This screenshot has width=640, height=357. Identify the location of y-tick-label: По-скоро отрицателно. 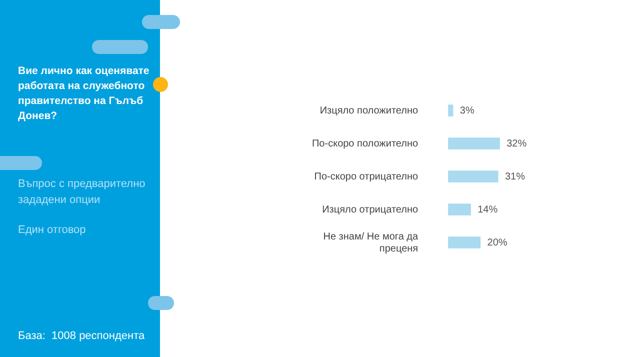
(366, 176).